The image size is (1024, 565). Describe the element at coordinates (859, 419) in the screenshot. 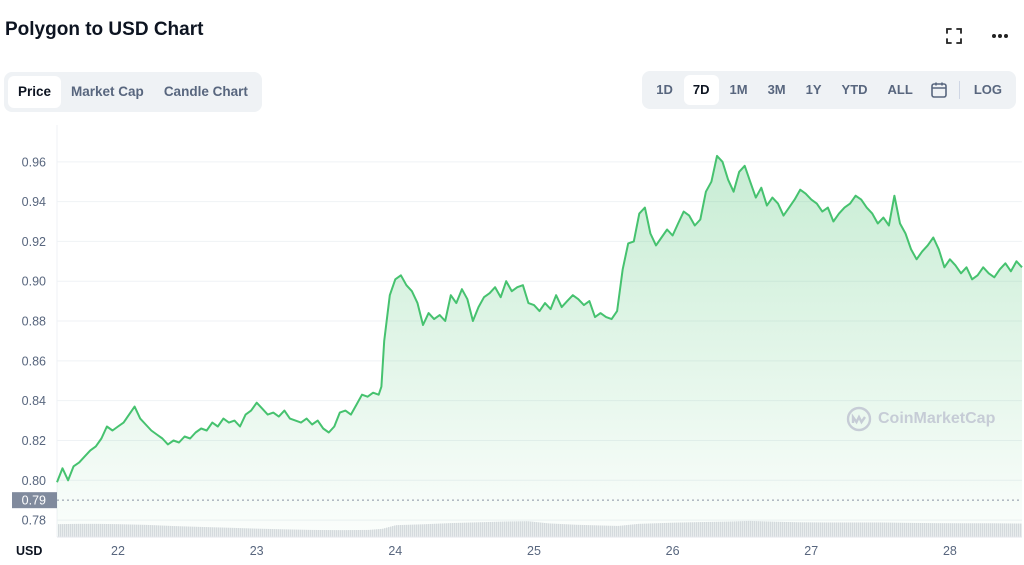

I see `coinmarketcap-logo` at that location.